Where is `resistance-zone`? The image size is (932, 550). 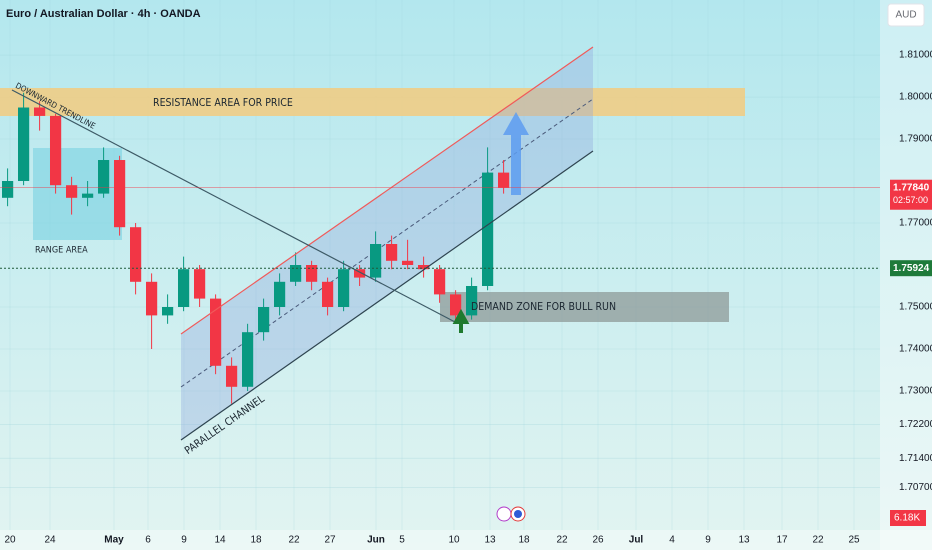 resistance-zone is located at coordinates (372, 102).